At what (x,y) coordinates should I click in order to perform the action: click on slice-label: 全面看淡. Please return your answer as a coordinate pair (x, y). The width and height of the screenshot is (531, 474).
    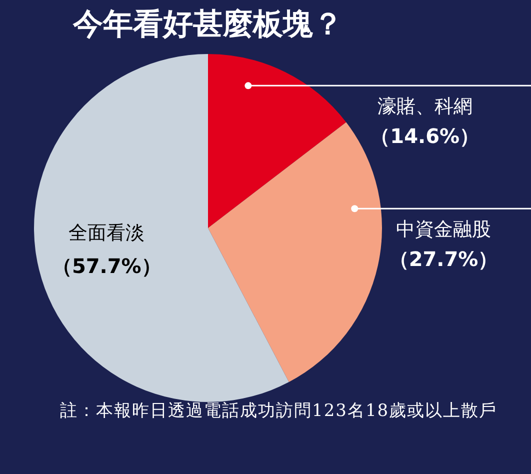
    Looking at the image, I should click on (106, 233).